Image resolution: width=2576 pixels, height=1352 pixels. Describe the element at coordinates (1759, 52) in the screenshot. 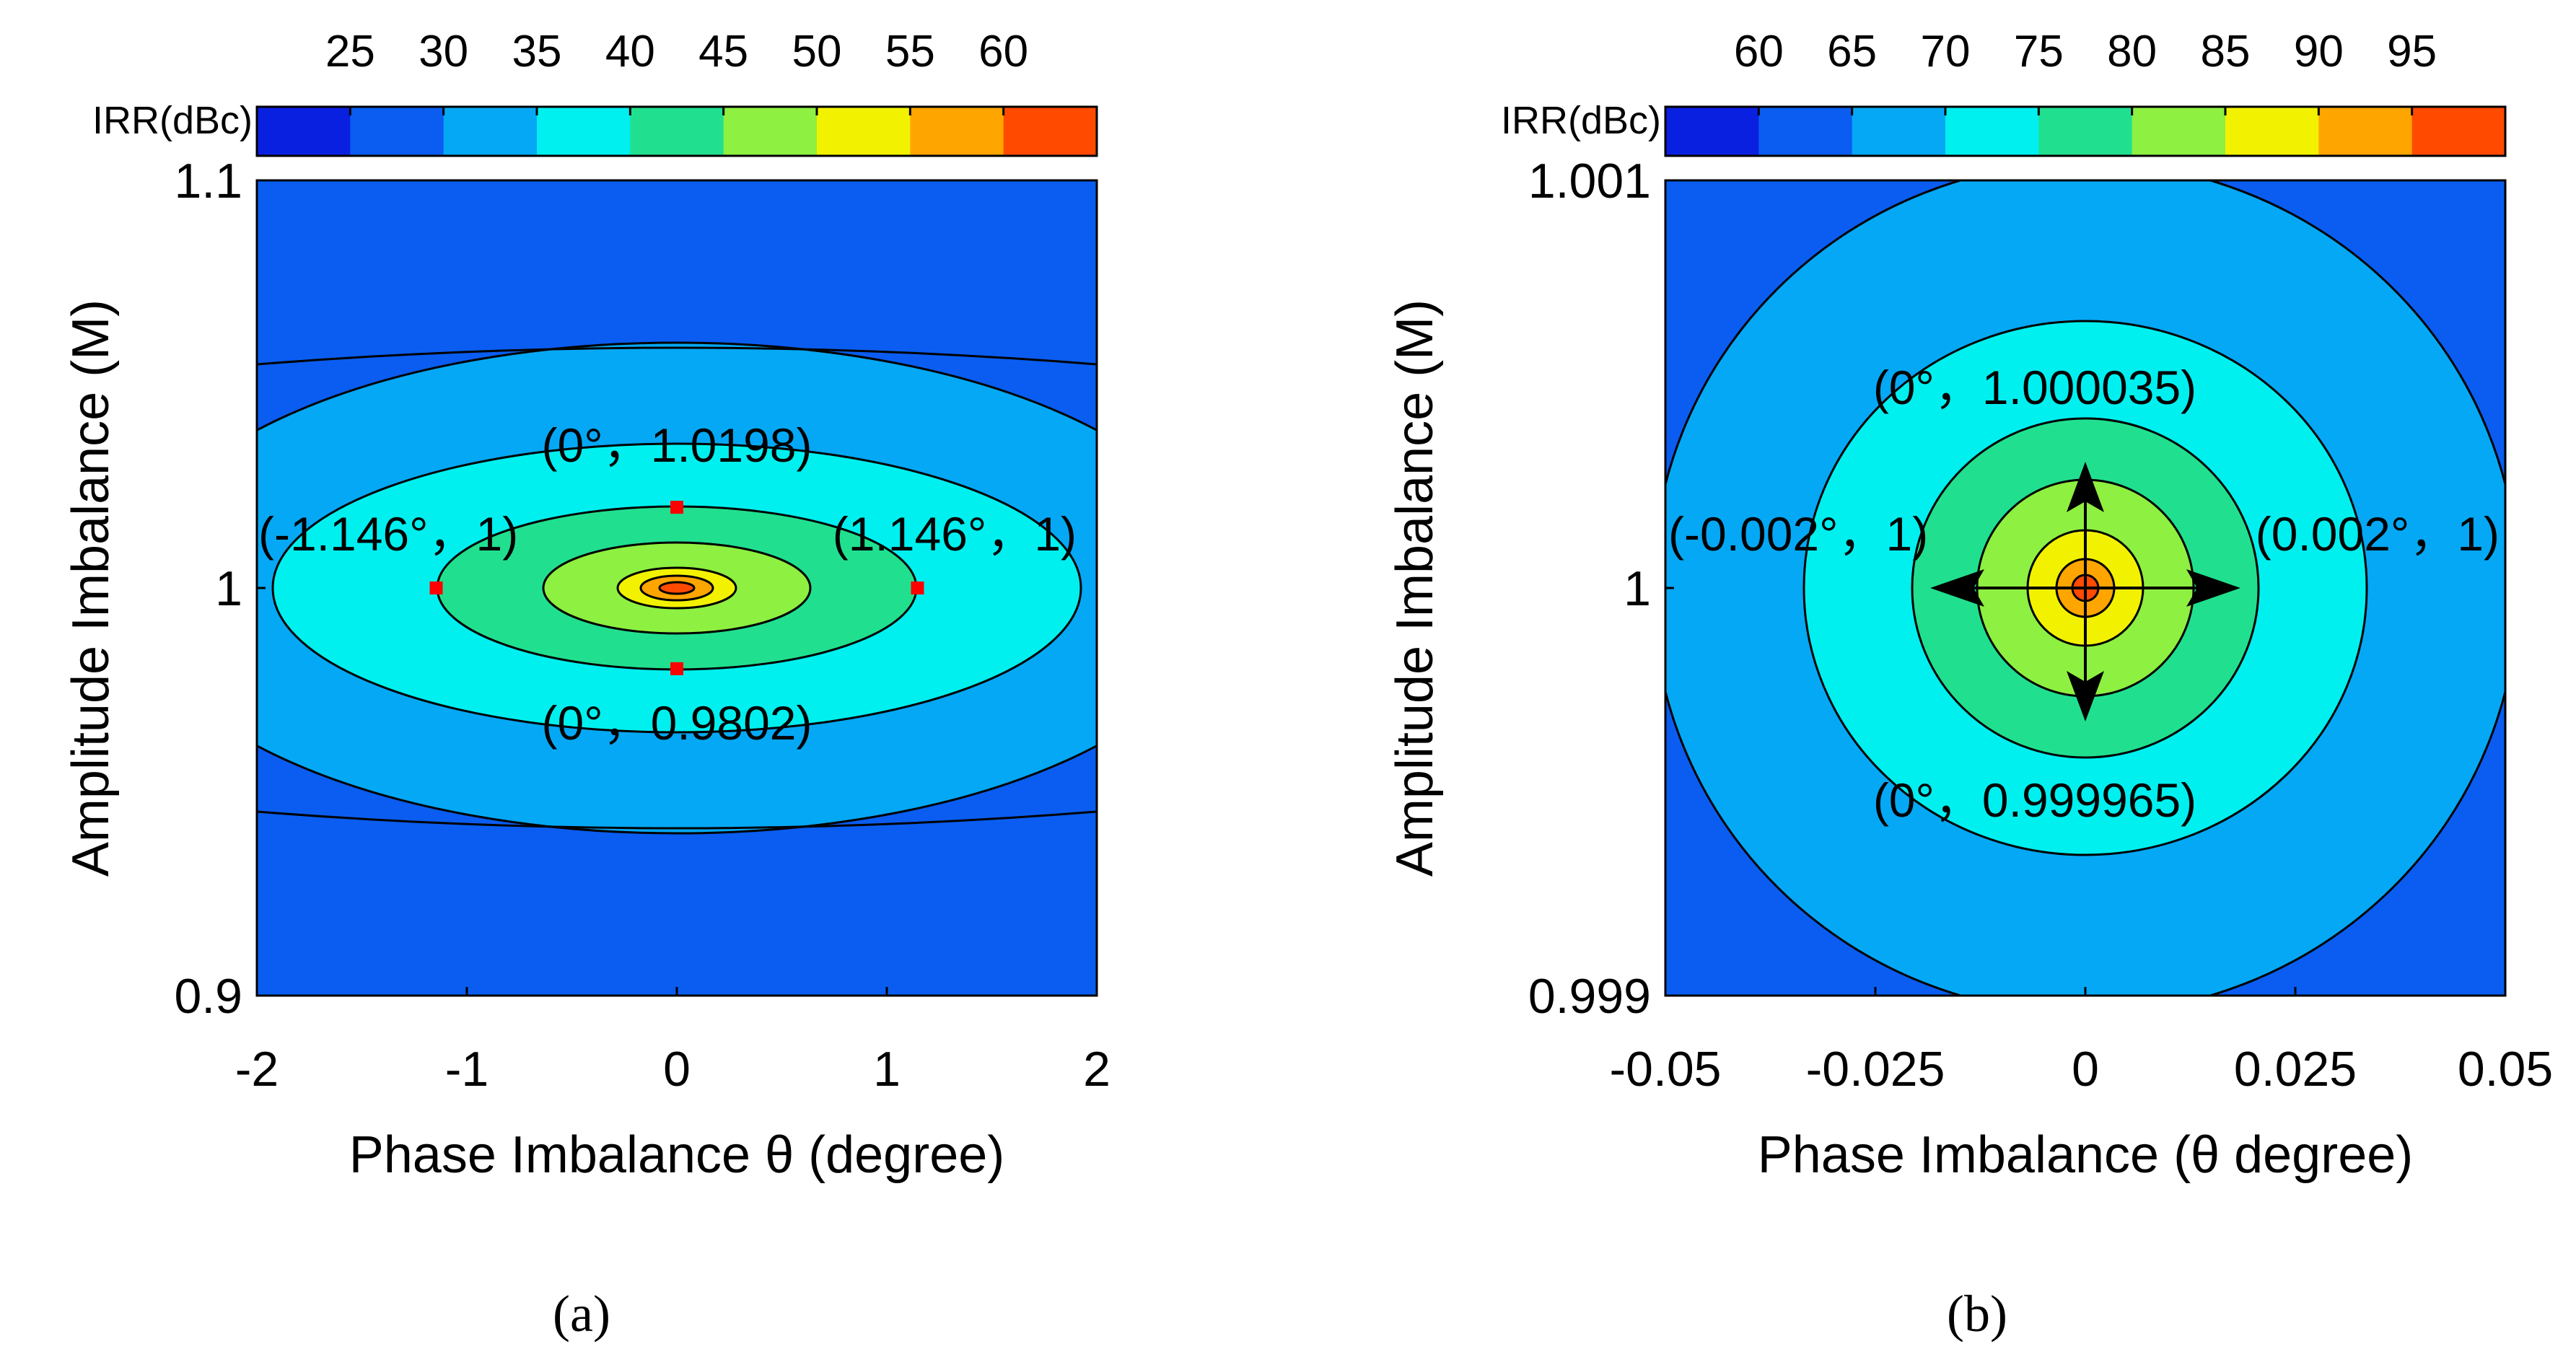

I see `colorbar-b-tick-label: 60` at that location.